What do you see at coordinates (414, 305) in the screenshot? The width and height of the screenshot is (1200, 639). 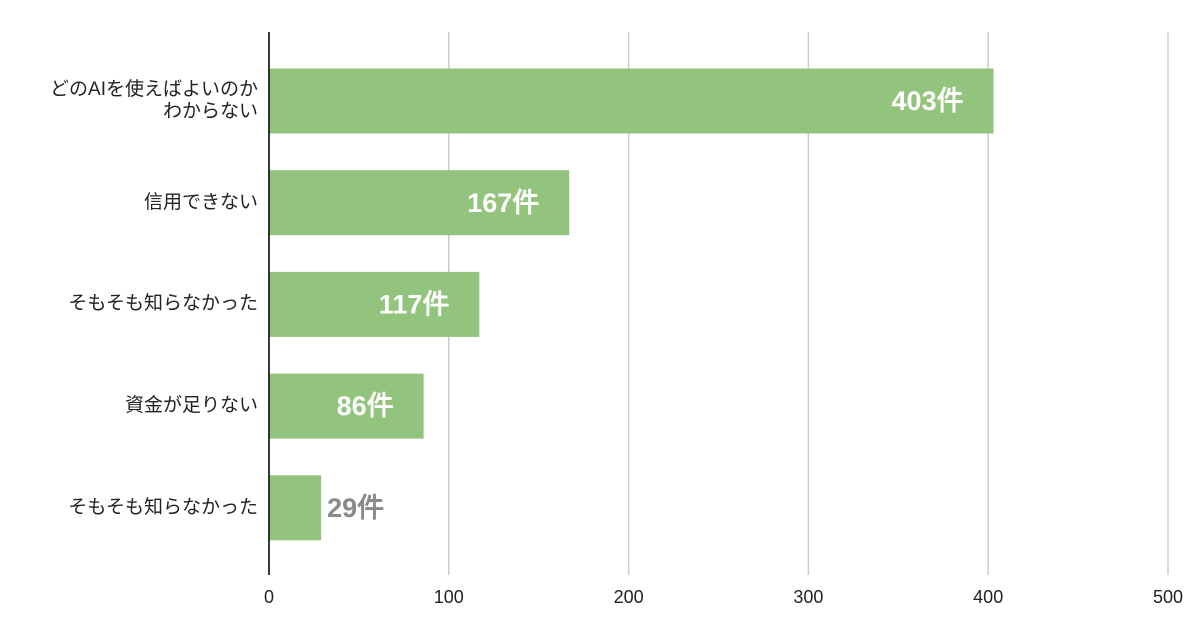 I see `value-label: 117件` at bounding box center [414, 305].